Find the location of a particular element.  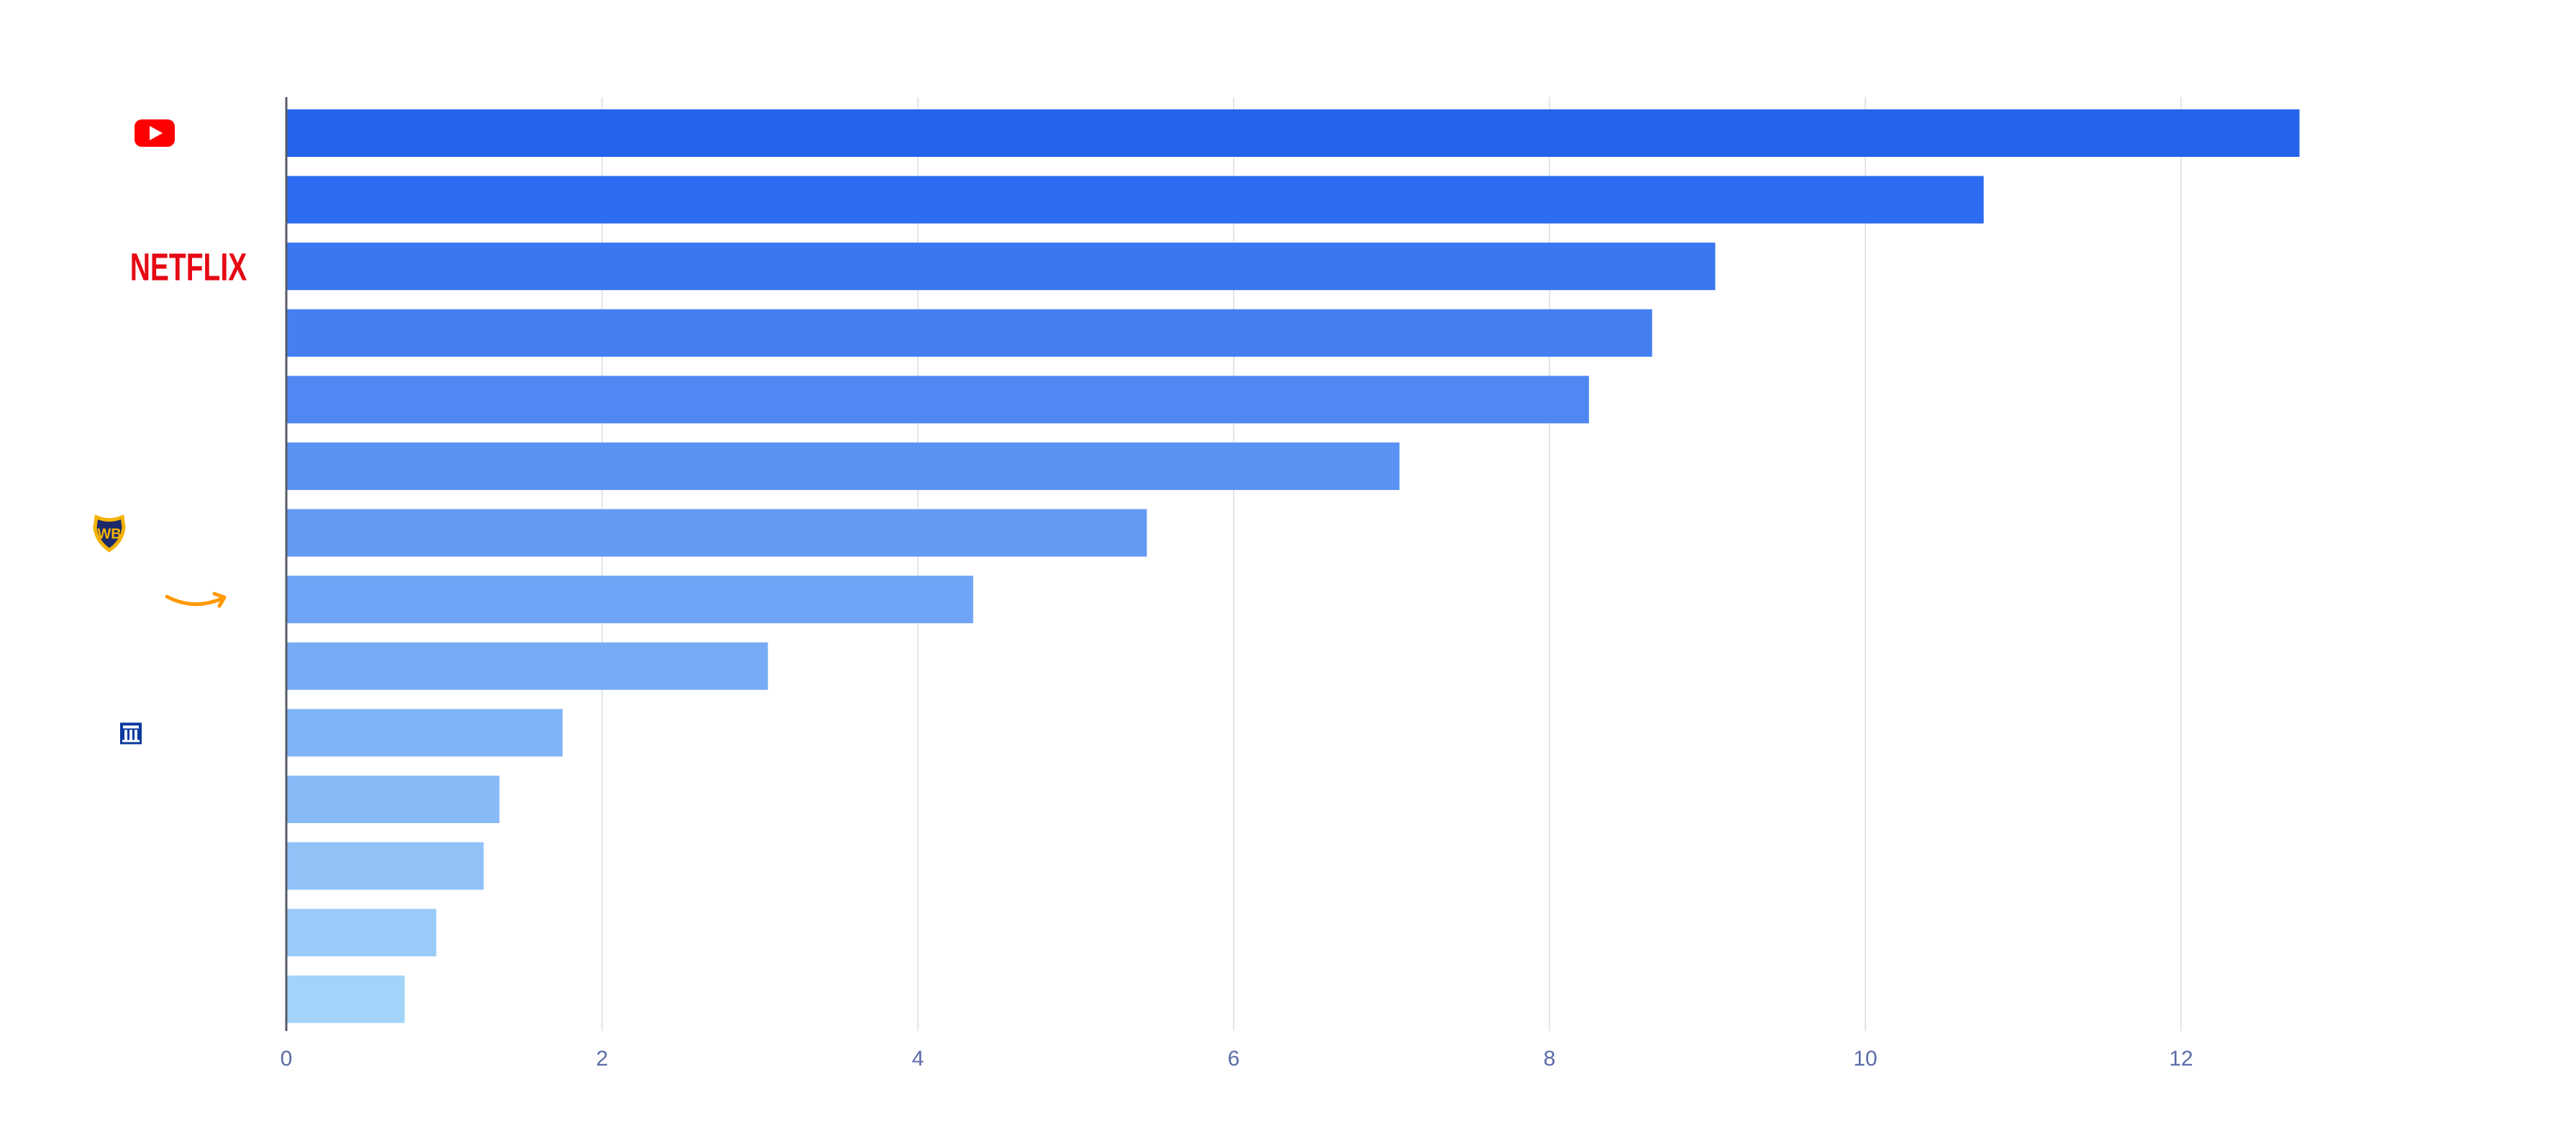

youtube-logo is located at coordinates (155, 133).